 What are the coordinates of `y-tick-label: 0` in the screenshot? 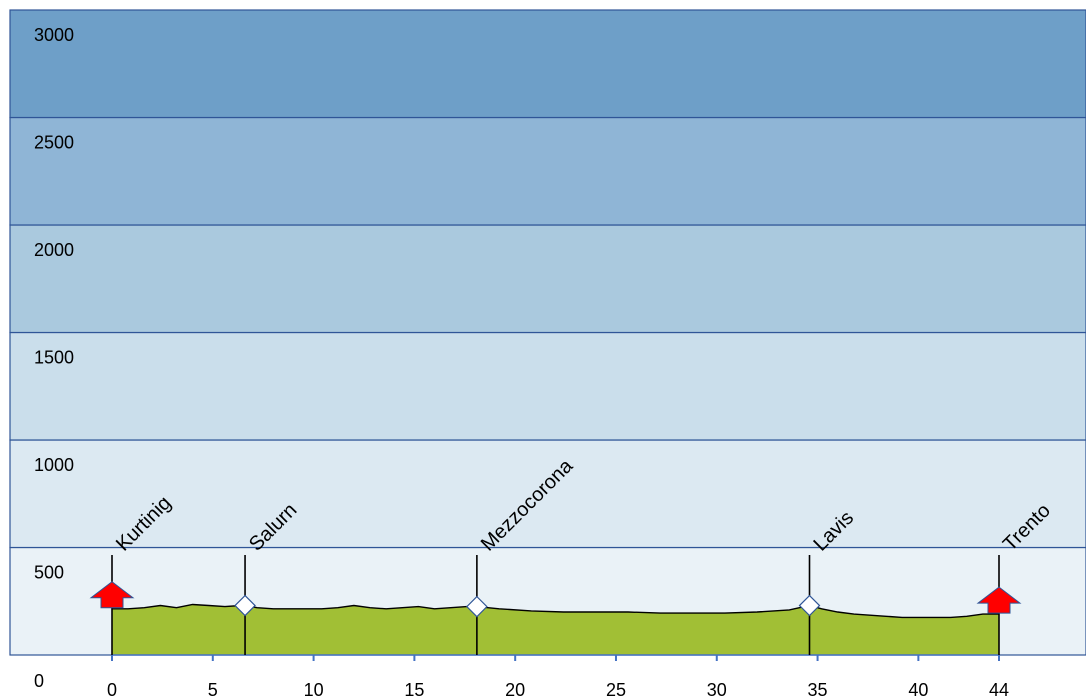 It's located at (39, 681).